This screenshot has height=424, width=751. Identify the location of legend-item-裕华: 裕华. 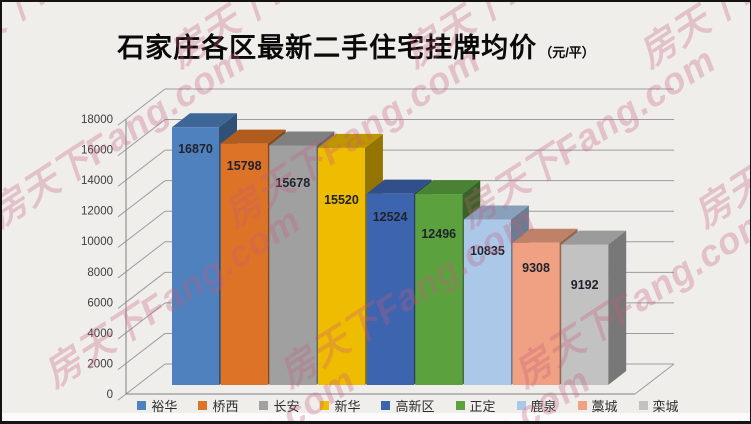
(157, 405).